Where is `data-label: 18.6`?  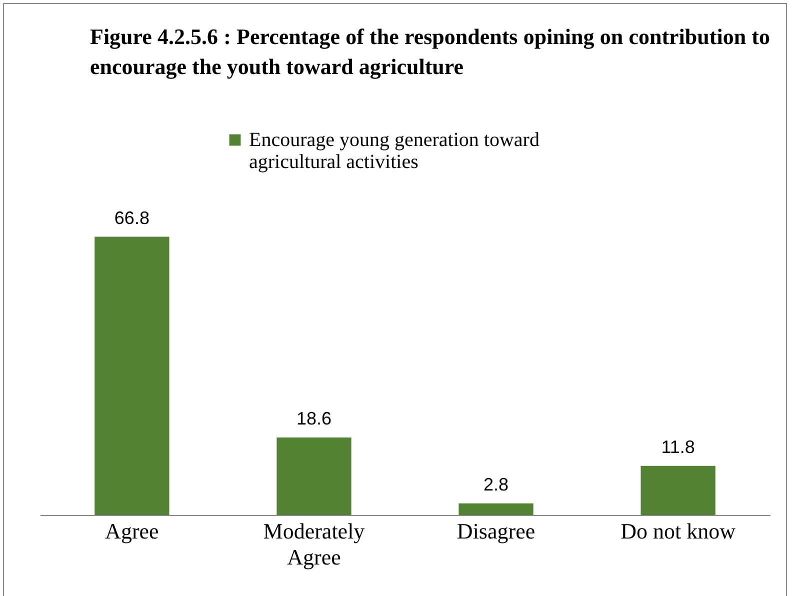 data-label: 18.6 is located at coordinates (314, 418).